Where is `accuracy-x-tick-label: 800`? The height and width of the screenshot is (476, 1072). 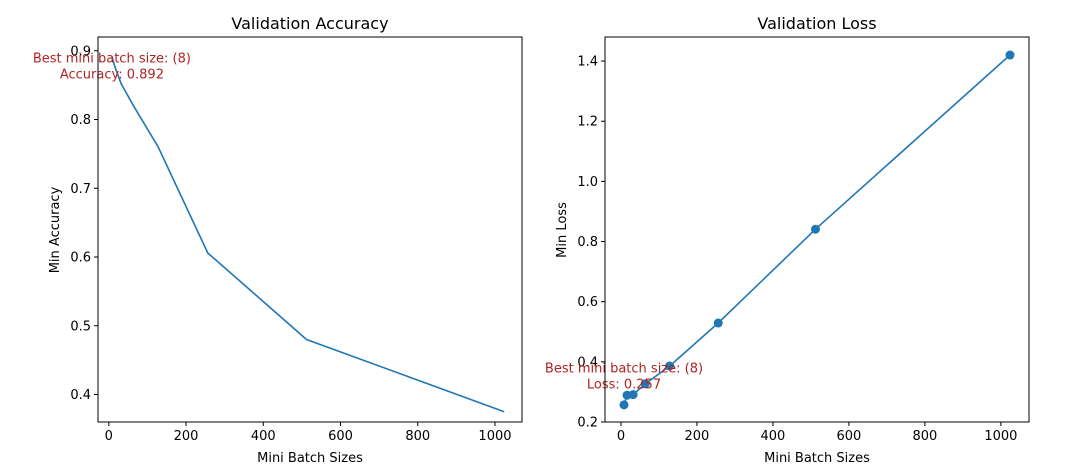
accuracy-x-tick-label: 800 is located at coordinates (417, 436).